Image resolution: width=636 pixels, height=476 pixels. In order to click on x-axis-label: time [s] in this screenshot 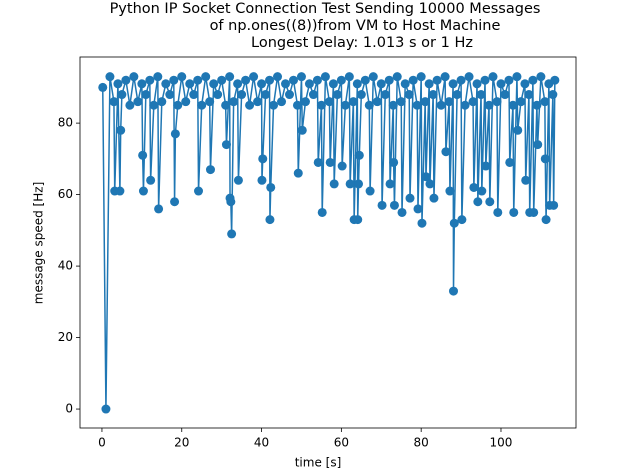, I will do `click(318, 463)`.